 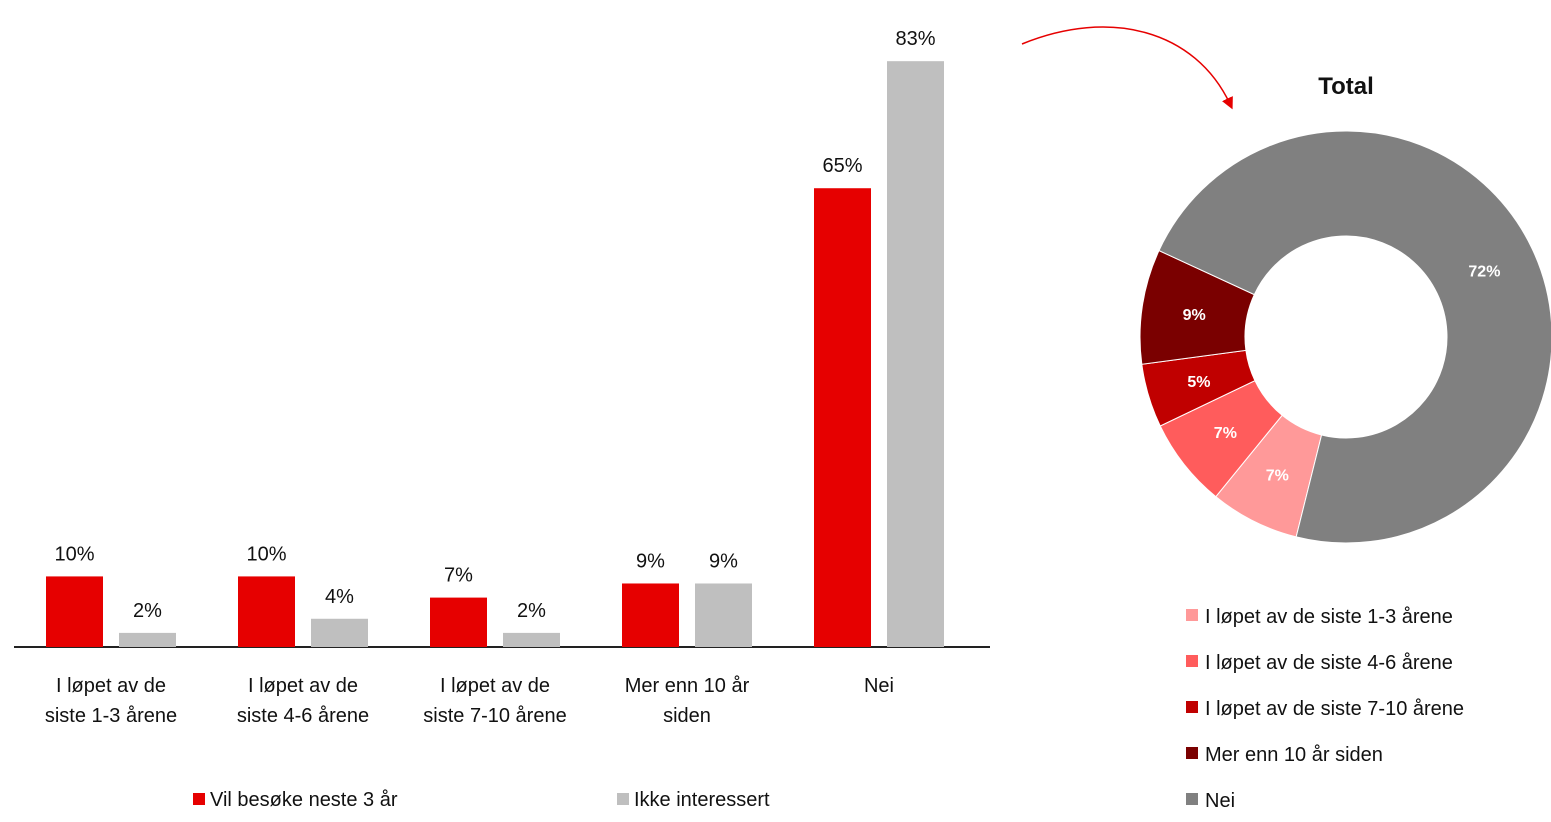 I want to click on donut-legend-label: Nei, so click(x=1220, y=801).